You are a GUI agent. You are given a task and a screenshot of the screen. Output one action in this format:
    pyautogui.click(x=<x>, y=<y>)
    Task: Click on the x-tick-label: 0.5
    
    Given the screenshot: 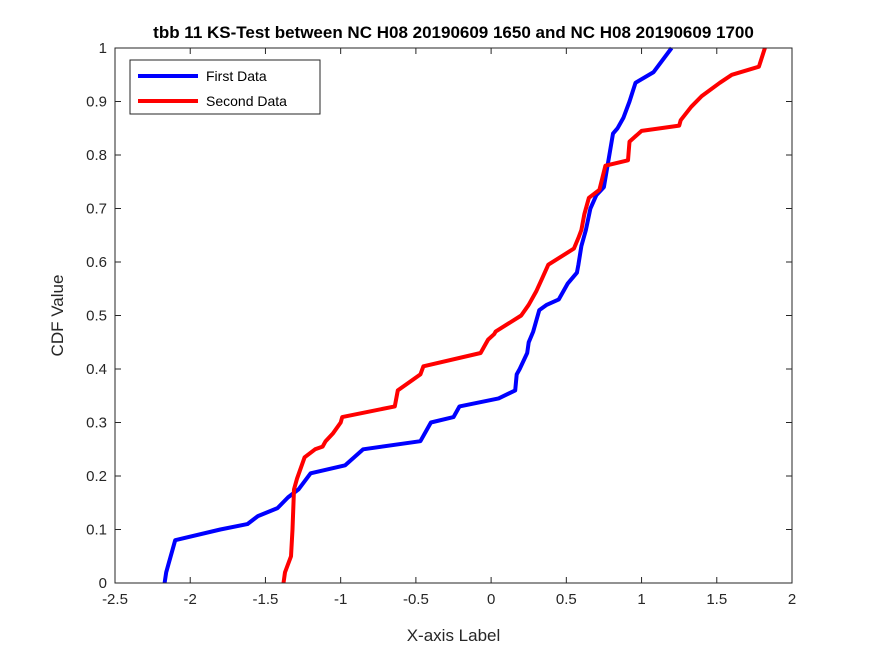 What is the action you would take?
    pyautogui.click(x=566, y=599)
    